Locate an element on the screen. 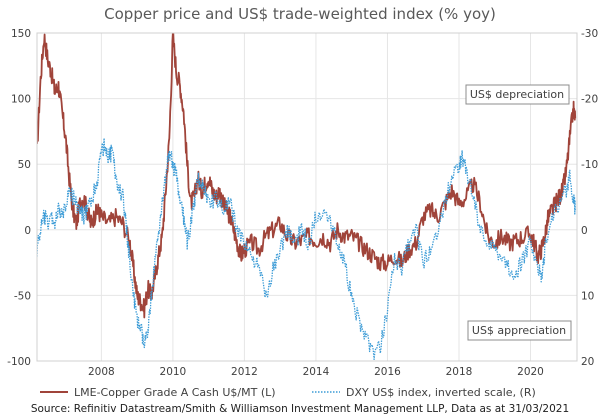 The width and height of the screenshot is (601, 417). annotation-depreciation: US$ depreciation is located at coordinates (517, 94).